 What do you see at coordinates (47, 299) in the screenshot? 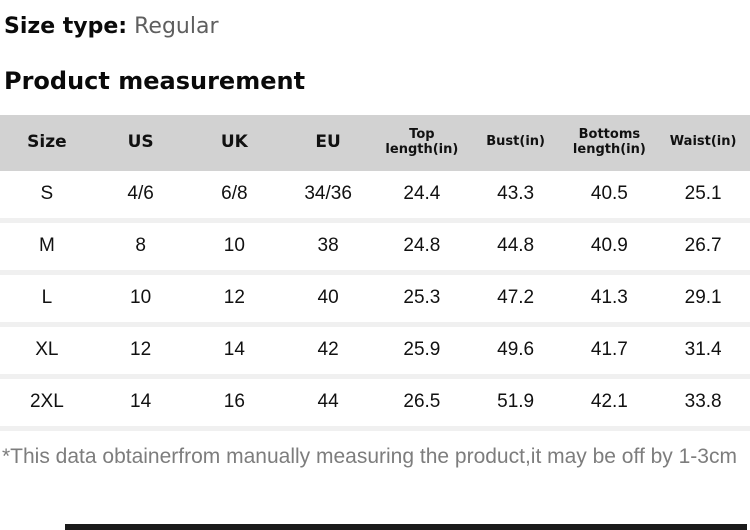
I see `size-cell: L` at bounding box center [47, 299].